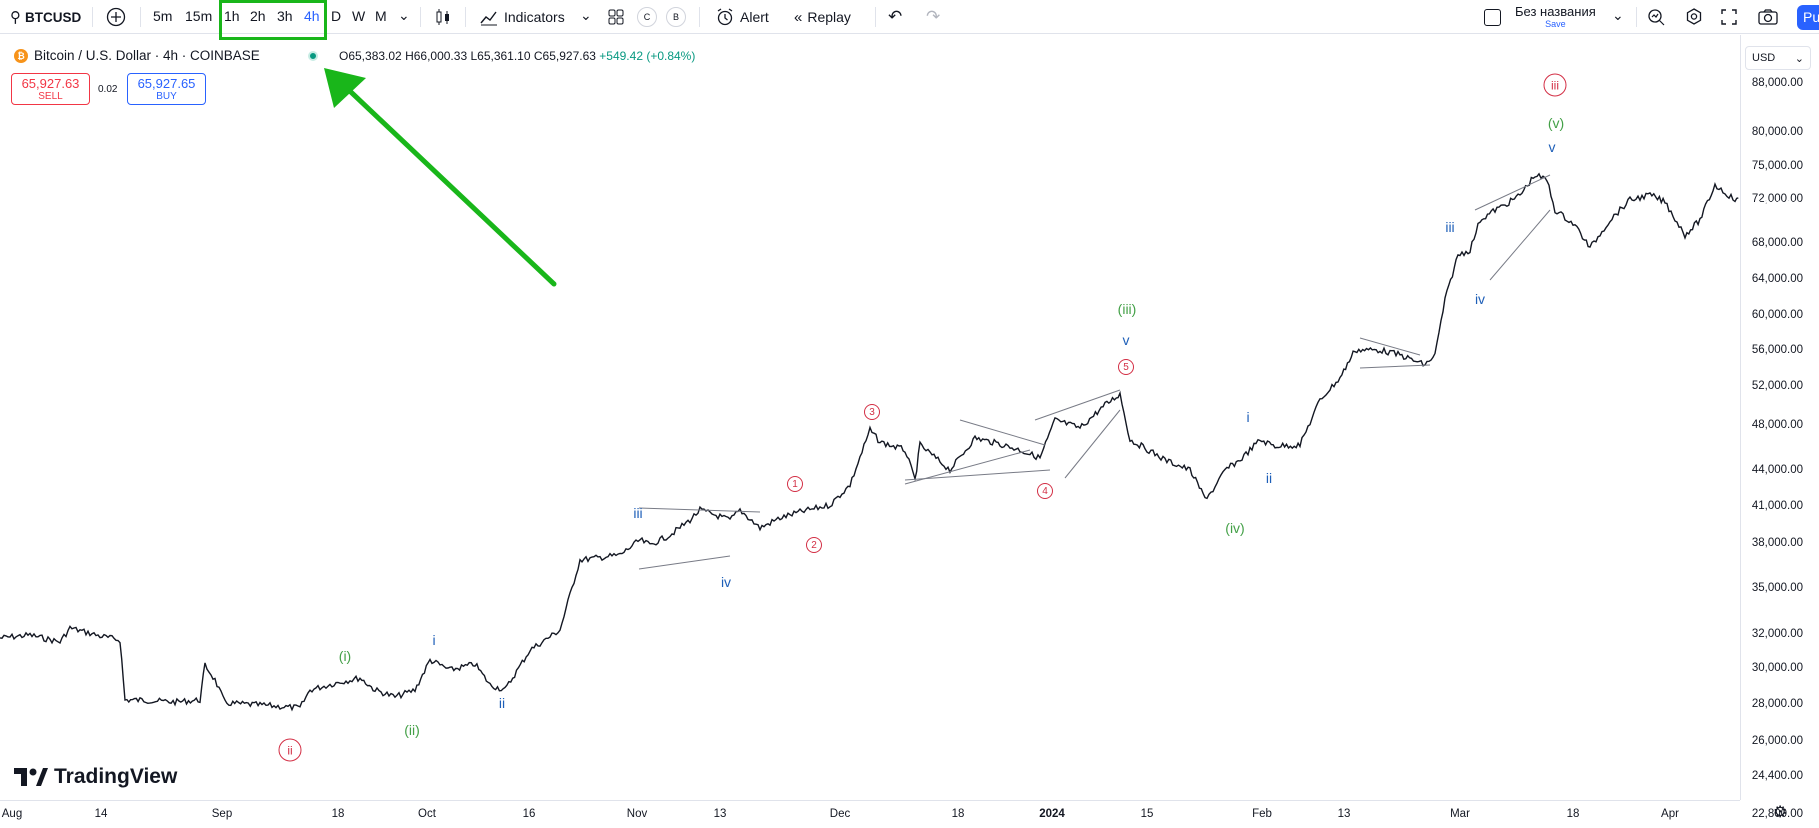 This screenshot has height=828, width=1819. What do you see at coordinates (166, 96) in the screenshot?
I see `buy-label: BUY` at bounding box center [166, 96].